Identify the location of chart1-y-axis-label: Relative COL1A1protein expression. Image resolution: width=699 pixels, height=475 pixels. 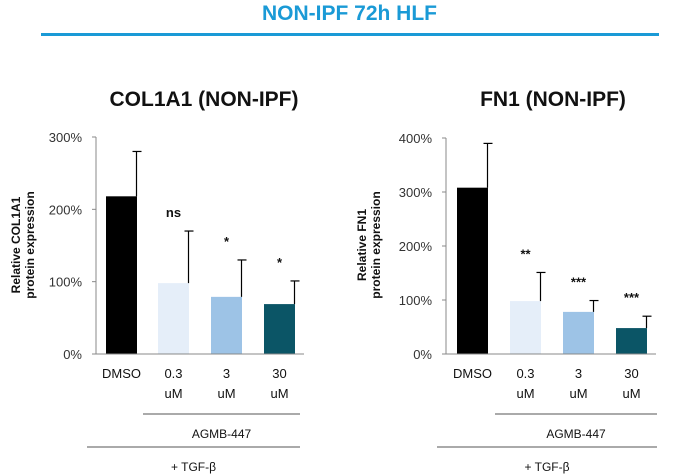
(23, 244).